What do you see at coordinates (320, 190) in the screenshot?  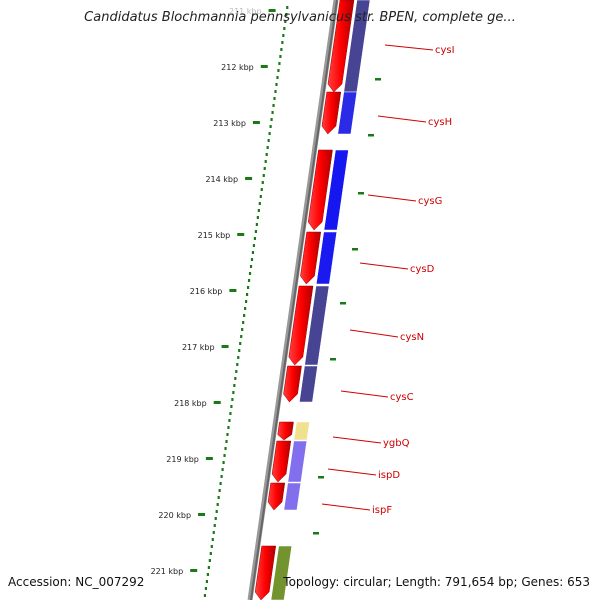 I see `gene-arrow-cysG` at bounding box center [320, 190].